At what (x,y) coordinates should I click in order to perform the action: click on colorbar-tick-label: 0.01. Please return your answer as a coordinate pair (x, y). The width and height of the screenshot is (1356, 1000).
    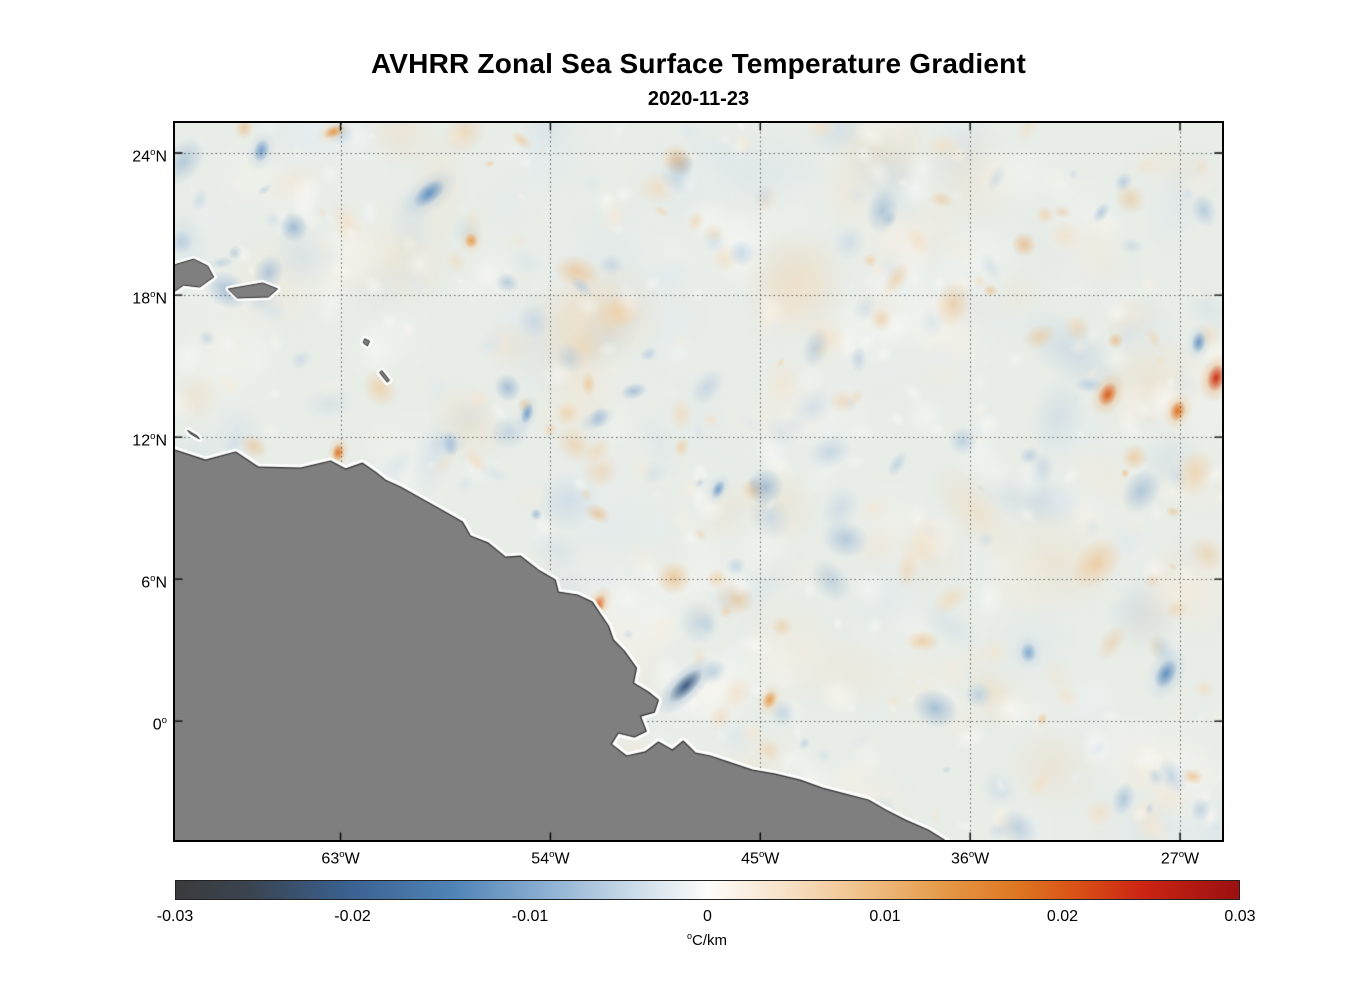
    Looking at the image, I should click on (885, 916).